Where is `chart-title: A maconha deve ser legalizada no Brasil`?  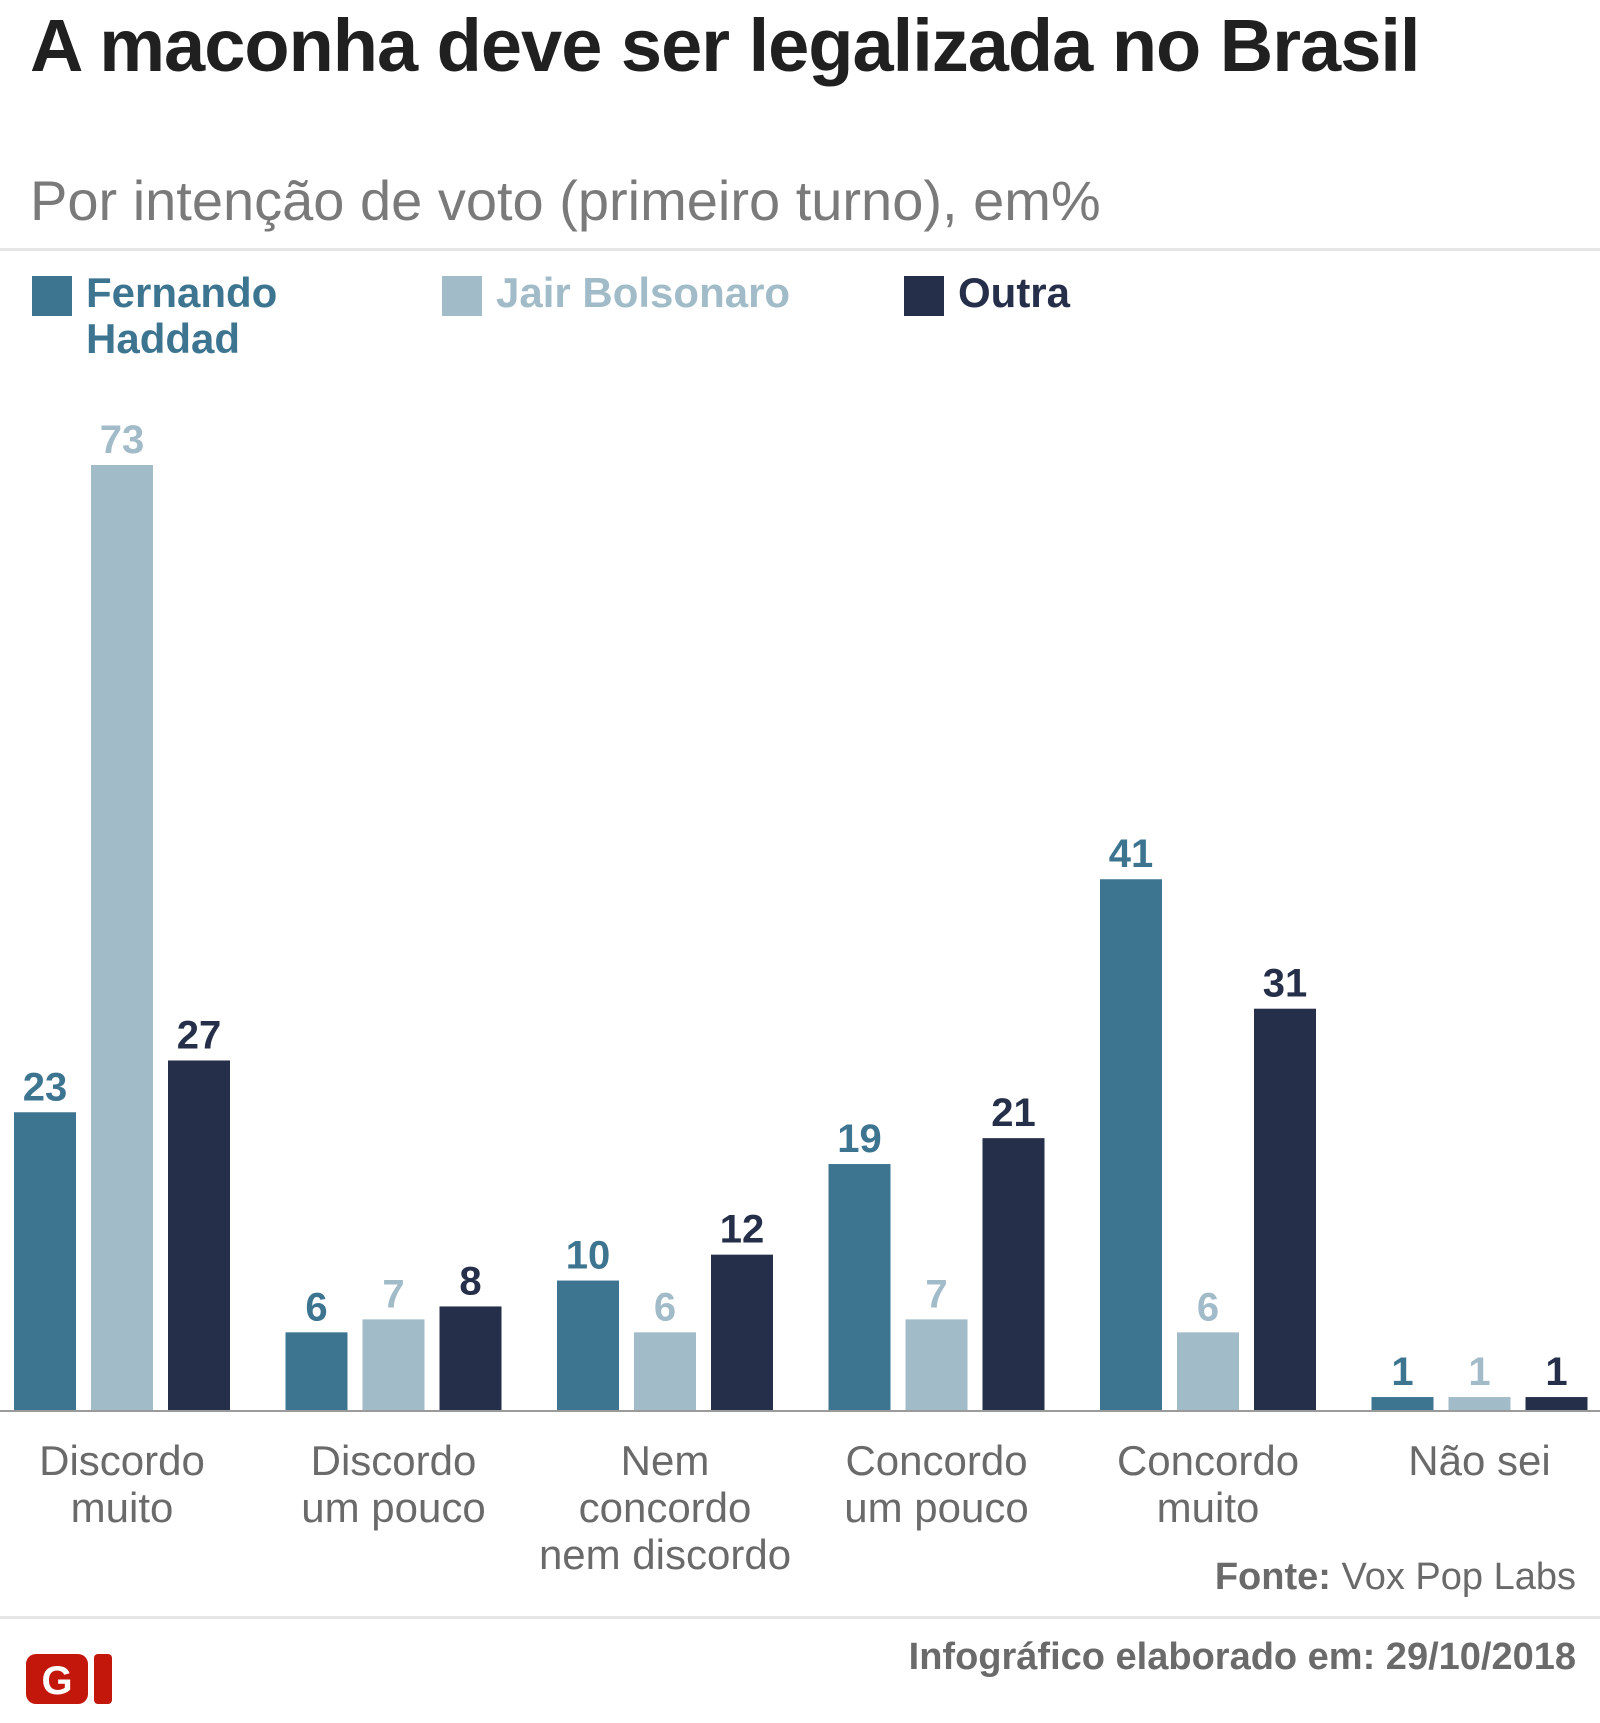
chart-title: A maconha deve ser legalizada no Brasil is located at coordinates (725, 45).